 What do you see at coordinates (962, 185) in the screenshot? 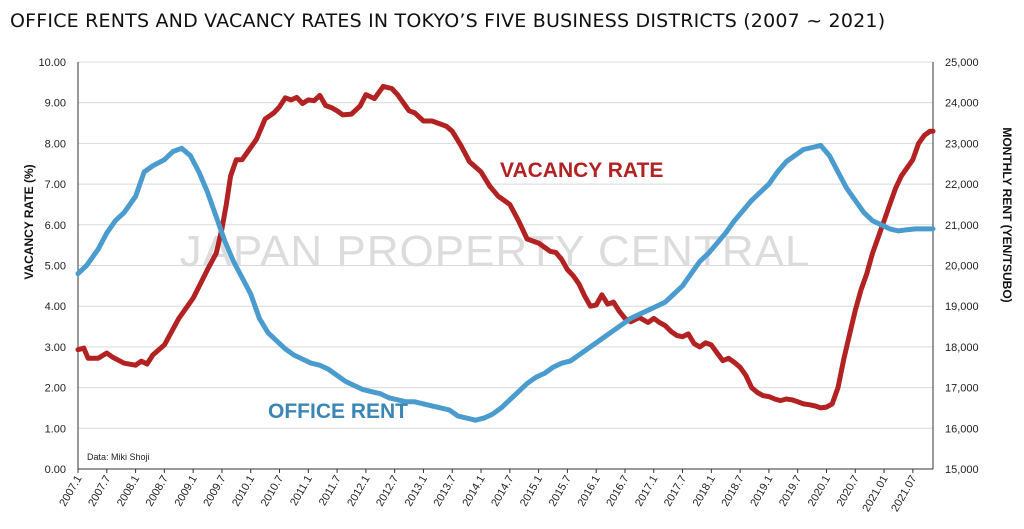
I see `y2-tick-label: 22,000` at bounding box center [962, 185].